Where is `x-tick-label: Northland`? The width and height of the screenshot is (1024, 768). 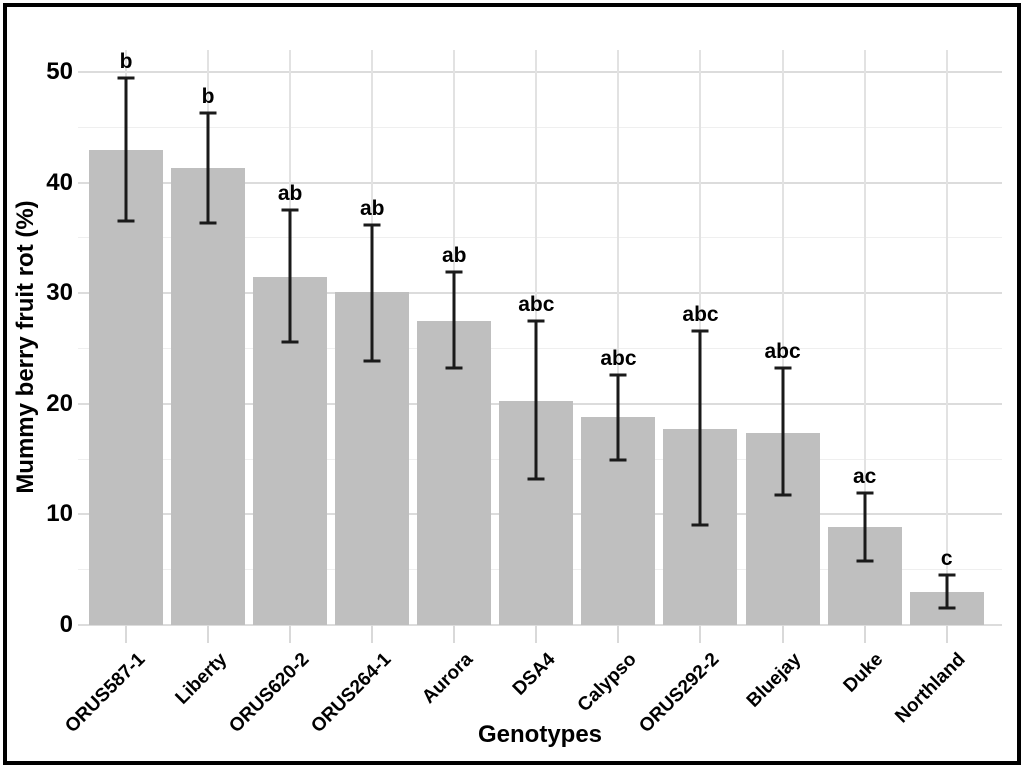
x-tick-label: Northland is located at coordinates (930, 688).